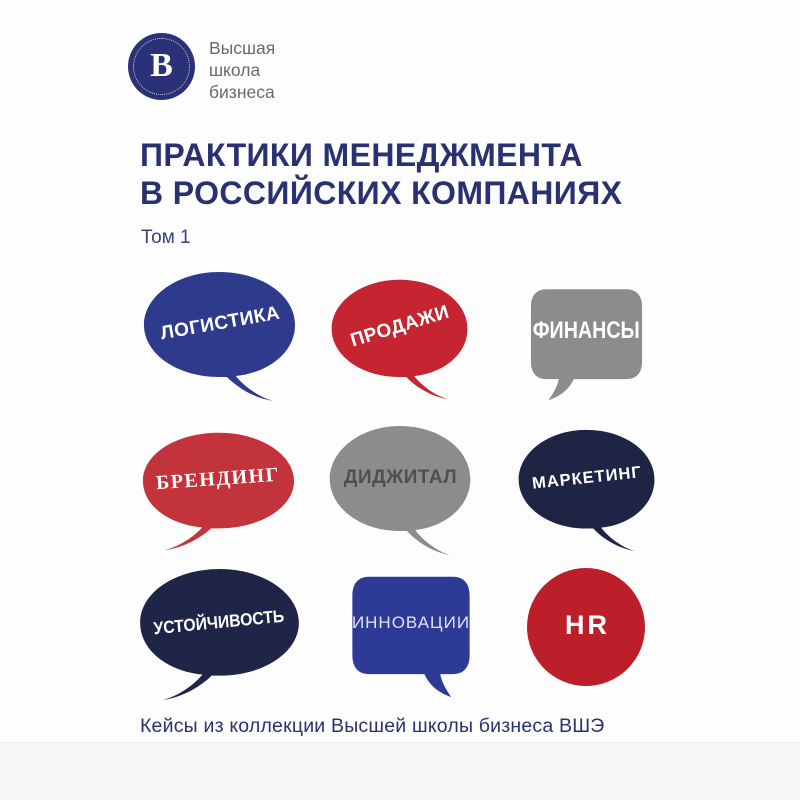 This screenshot has height=800, width=800. Describe the element at coordinates (361, 155) in the screenshot. I see `book-title-line-1: ПРАКТИКИ МЕНЕДЖМЕНТА` at that location.